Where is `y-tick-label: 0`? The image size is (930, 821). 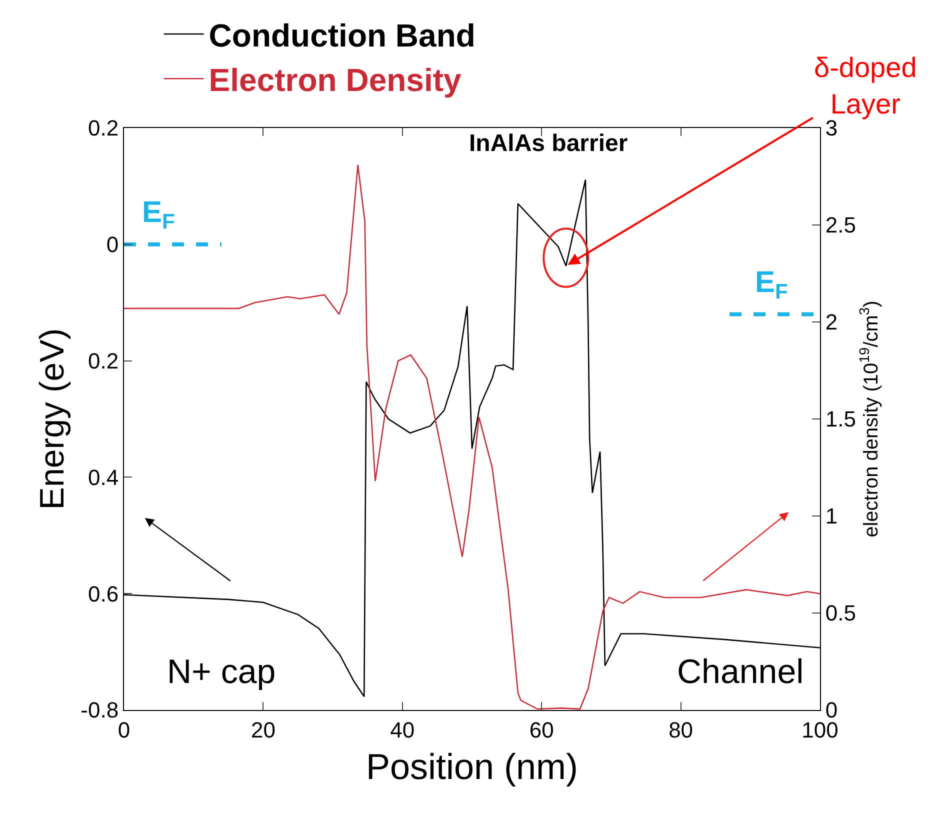
y-tick-label: 0 is located at coordinates (112, 245).